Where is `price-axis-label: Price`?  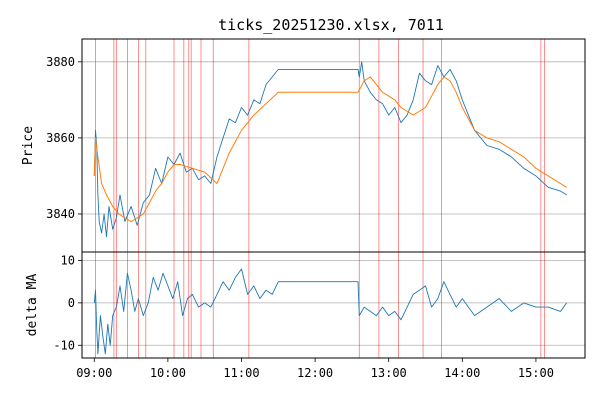 price-axis-label: Price is located at coordinates (28, 145).